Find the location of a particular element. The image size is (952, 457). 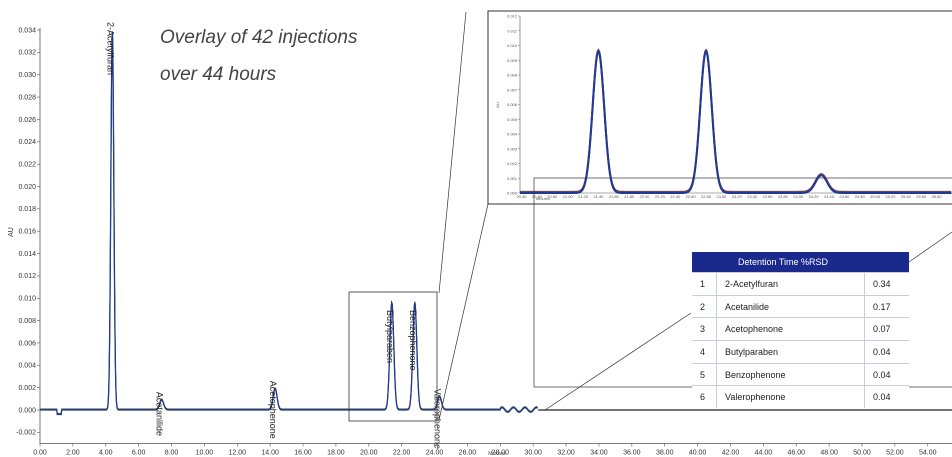

inset-x-tick-label: 21.00 is located at coordinates (568, 196).